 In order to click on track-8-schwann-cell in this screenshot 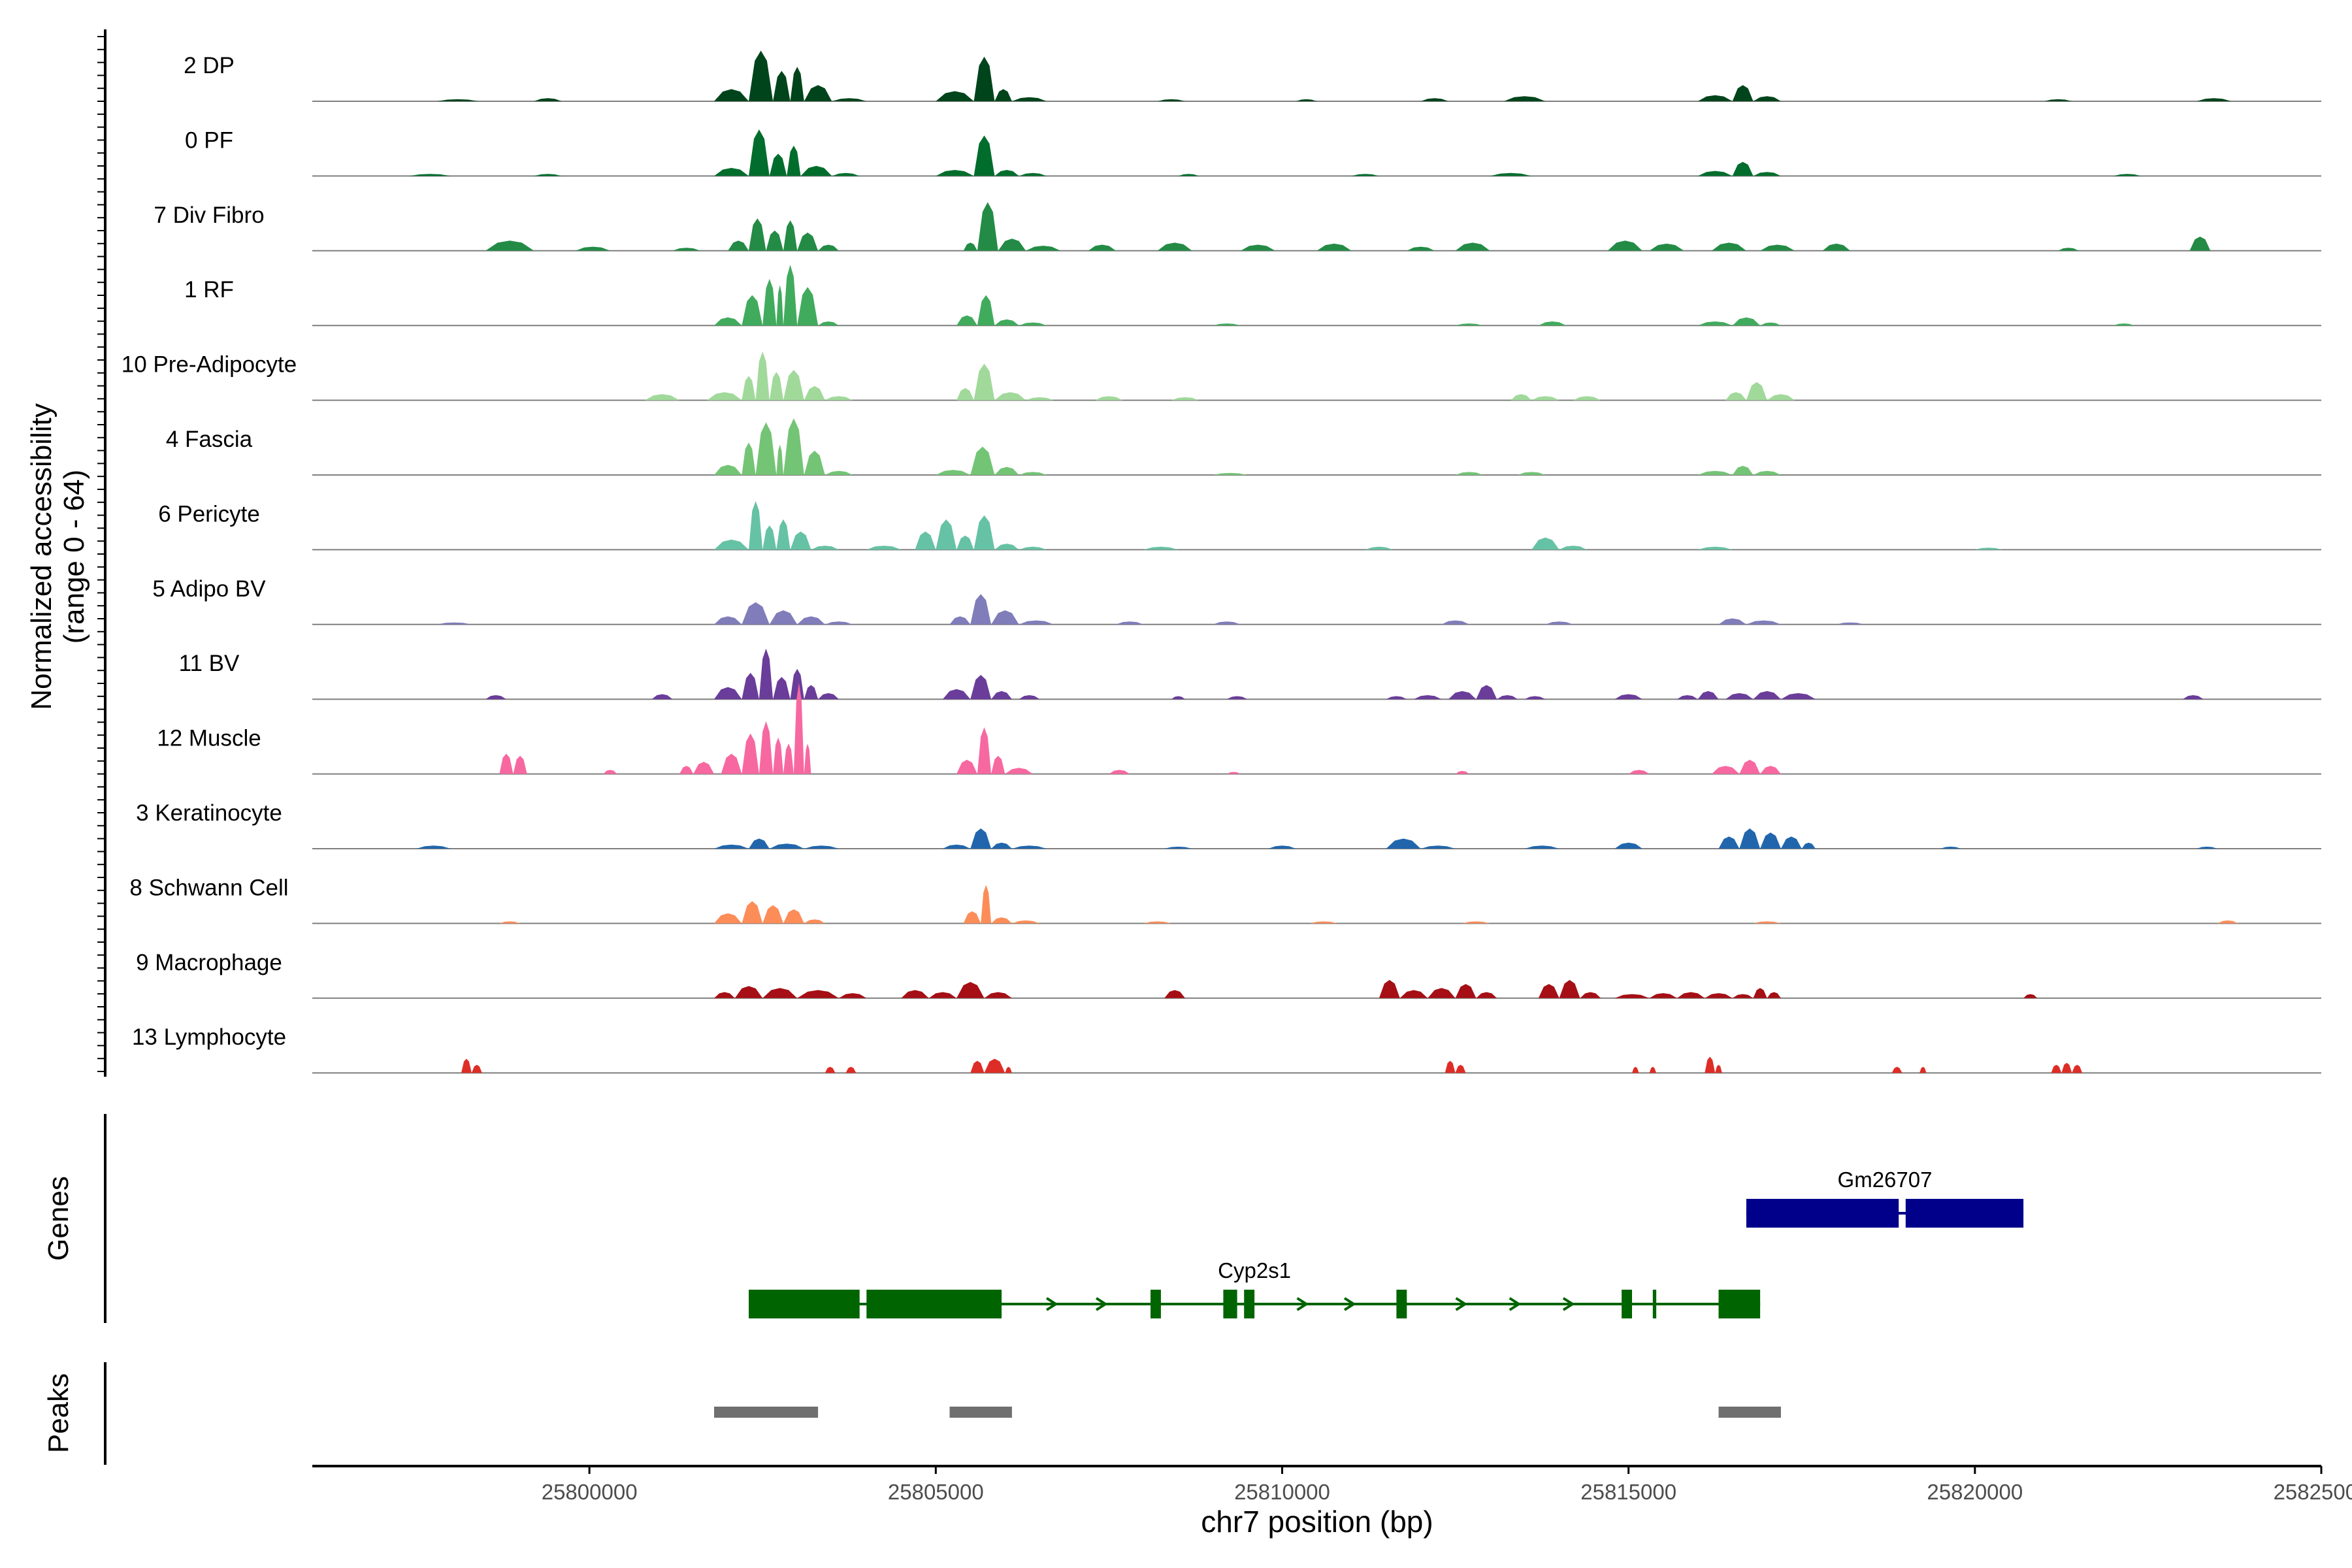, I will do `click(1316, 904)`.